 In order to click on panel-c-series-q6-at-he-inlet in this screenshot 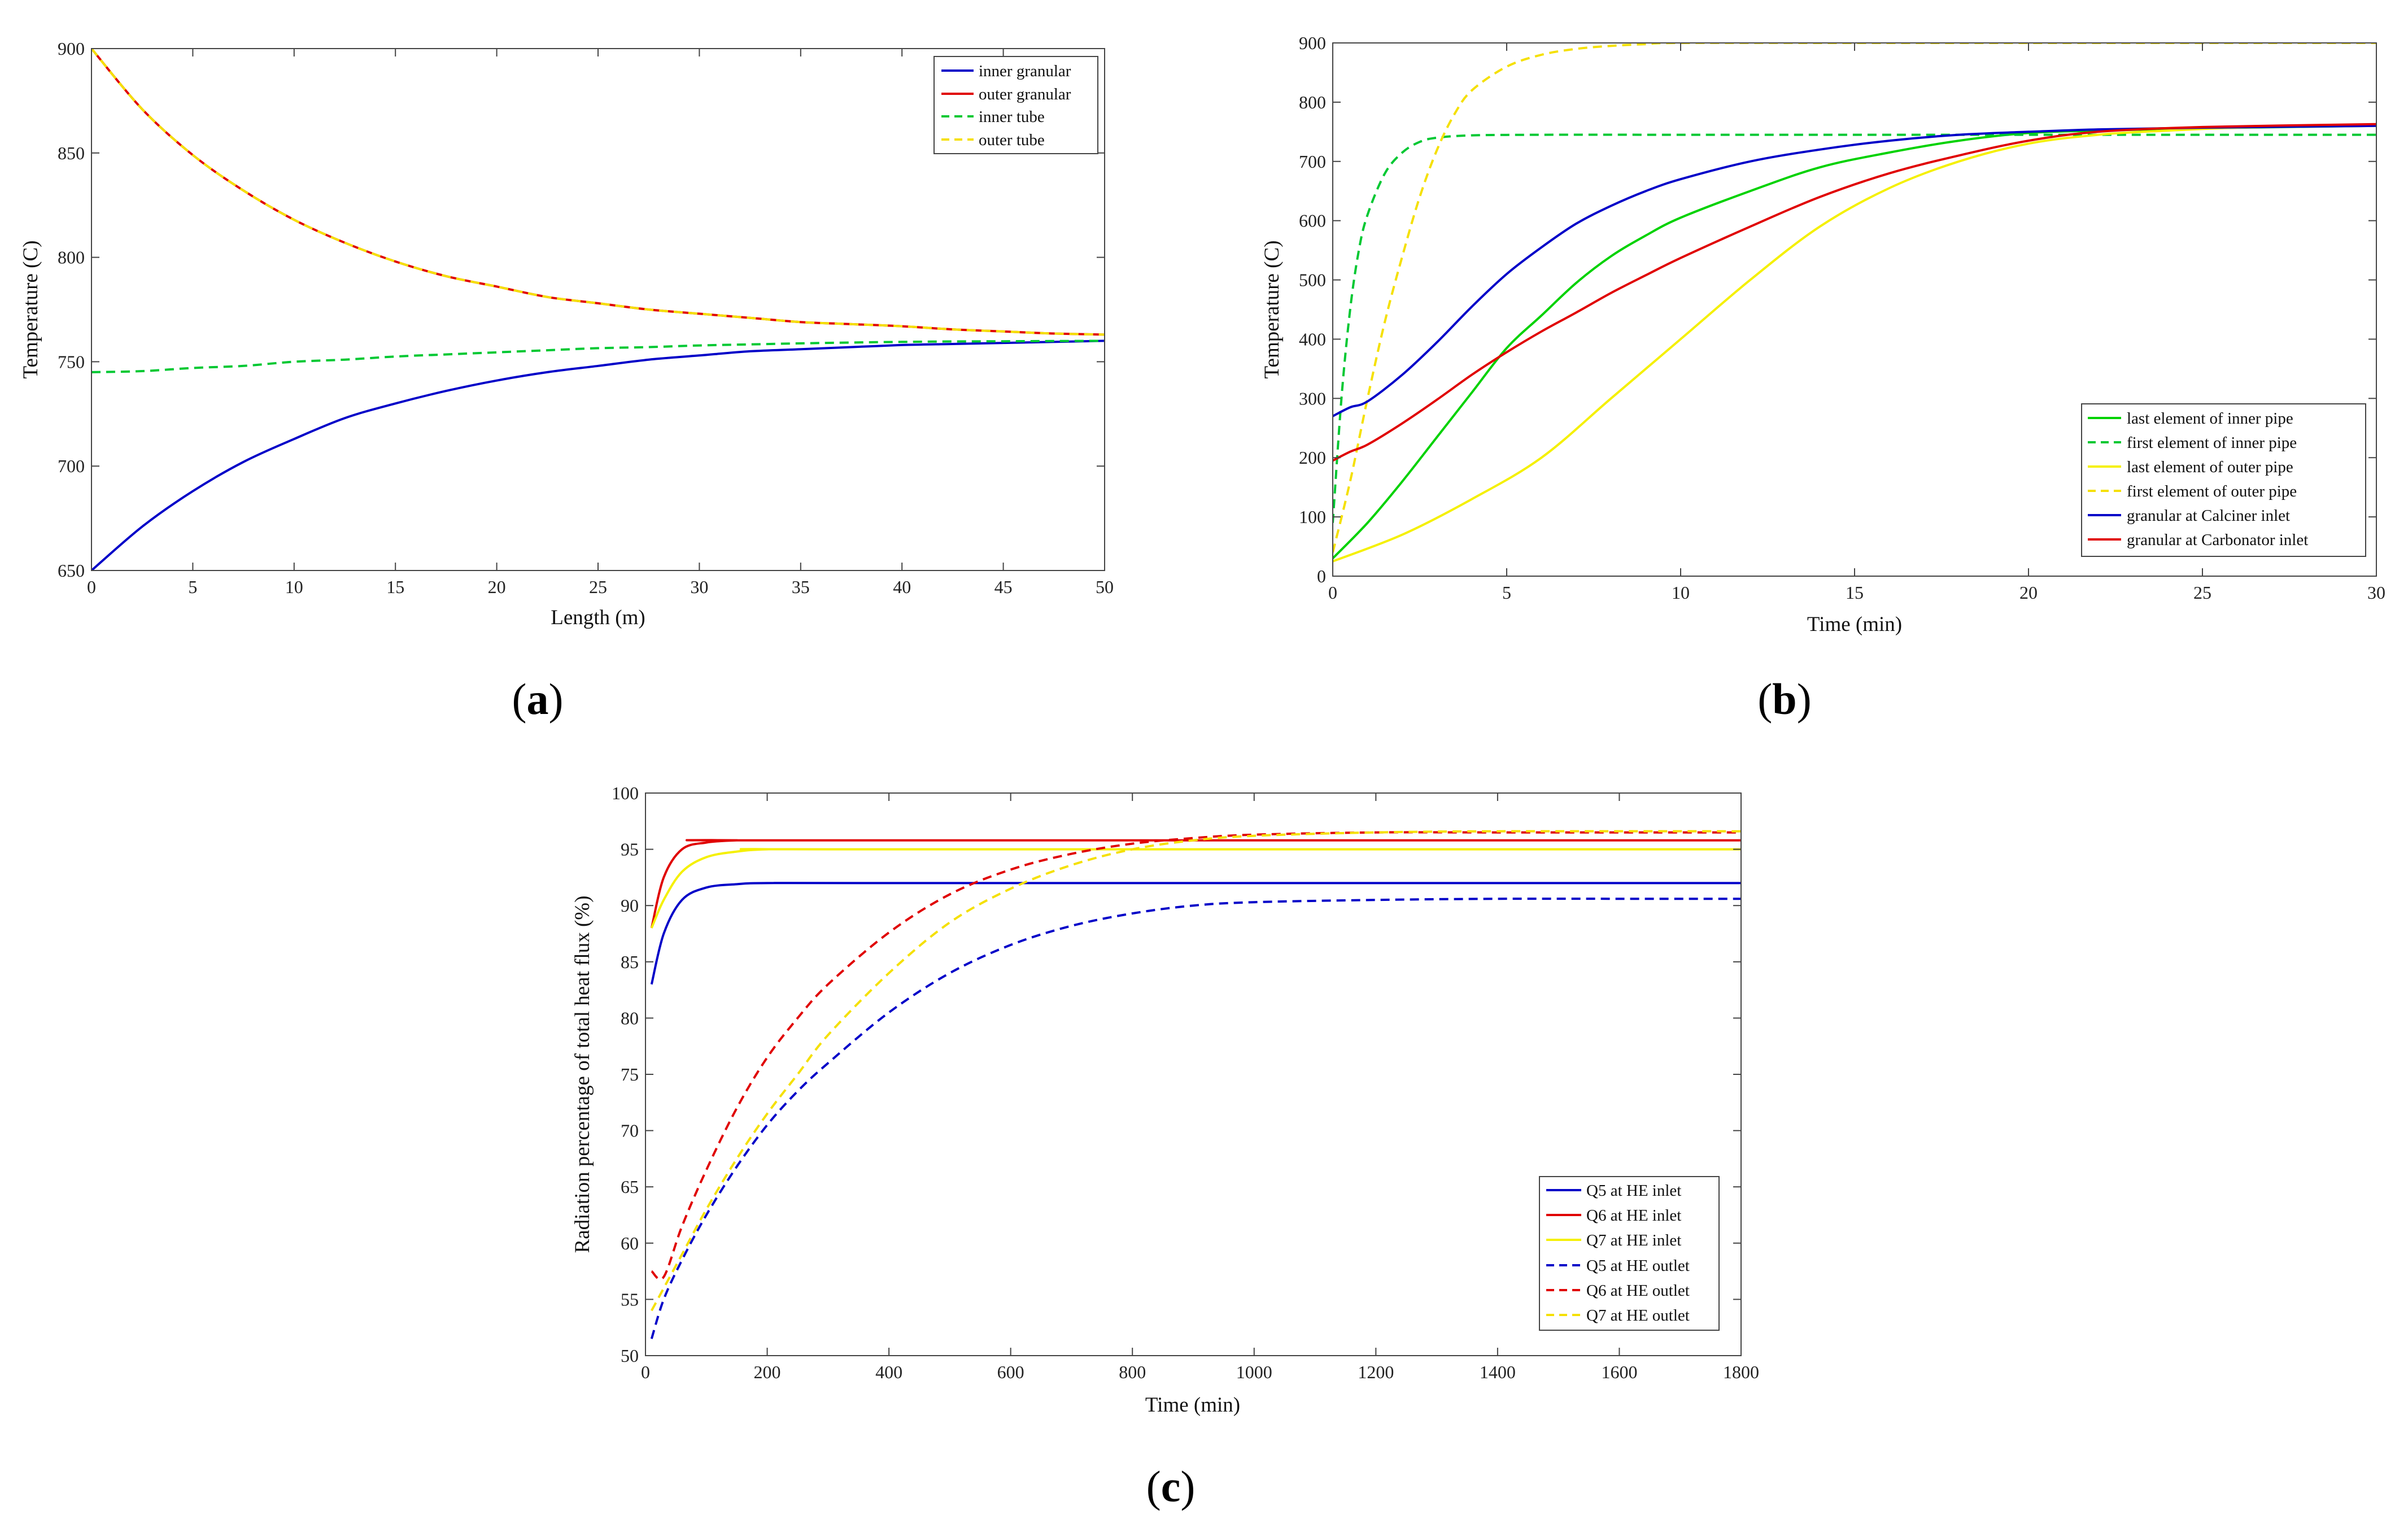, I will do `click(1196, 884)`.